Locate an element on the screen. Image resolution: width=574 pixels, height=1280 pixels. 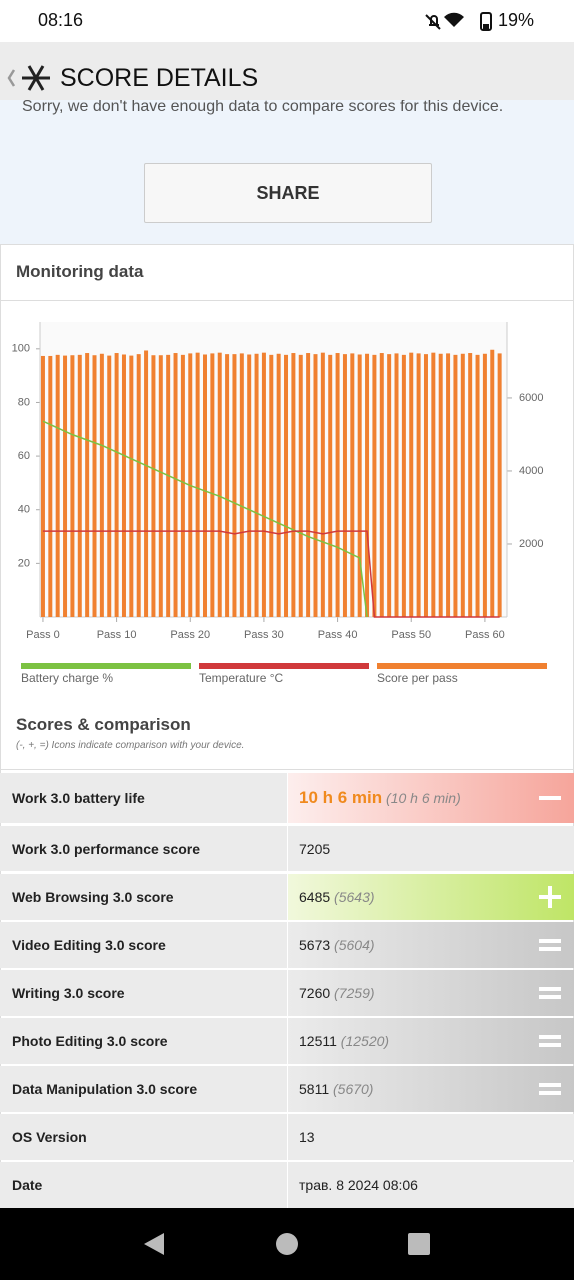
share-button: SHARE is located at coordinates (288, 193).